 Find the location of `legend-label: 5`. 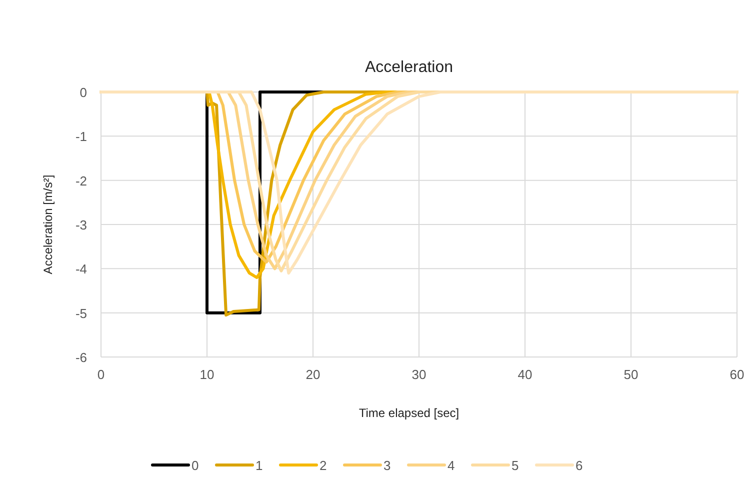

legend-label: 5 is located at coordinates (515, 465).